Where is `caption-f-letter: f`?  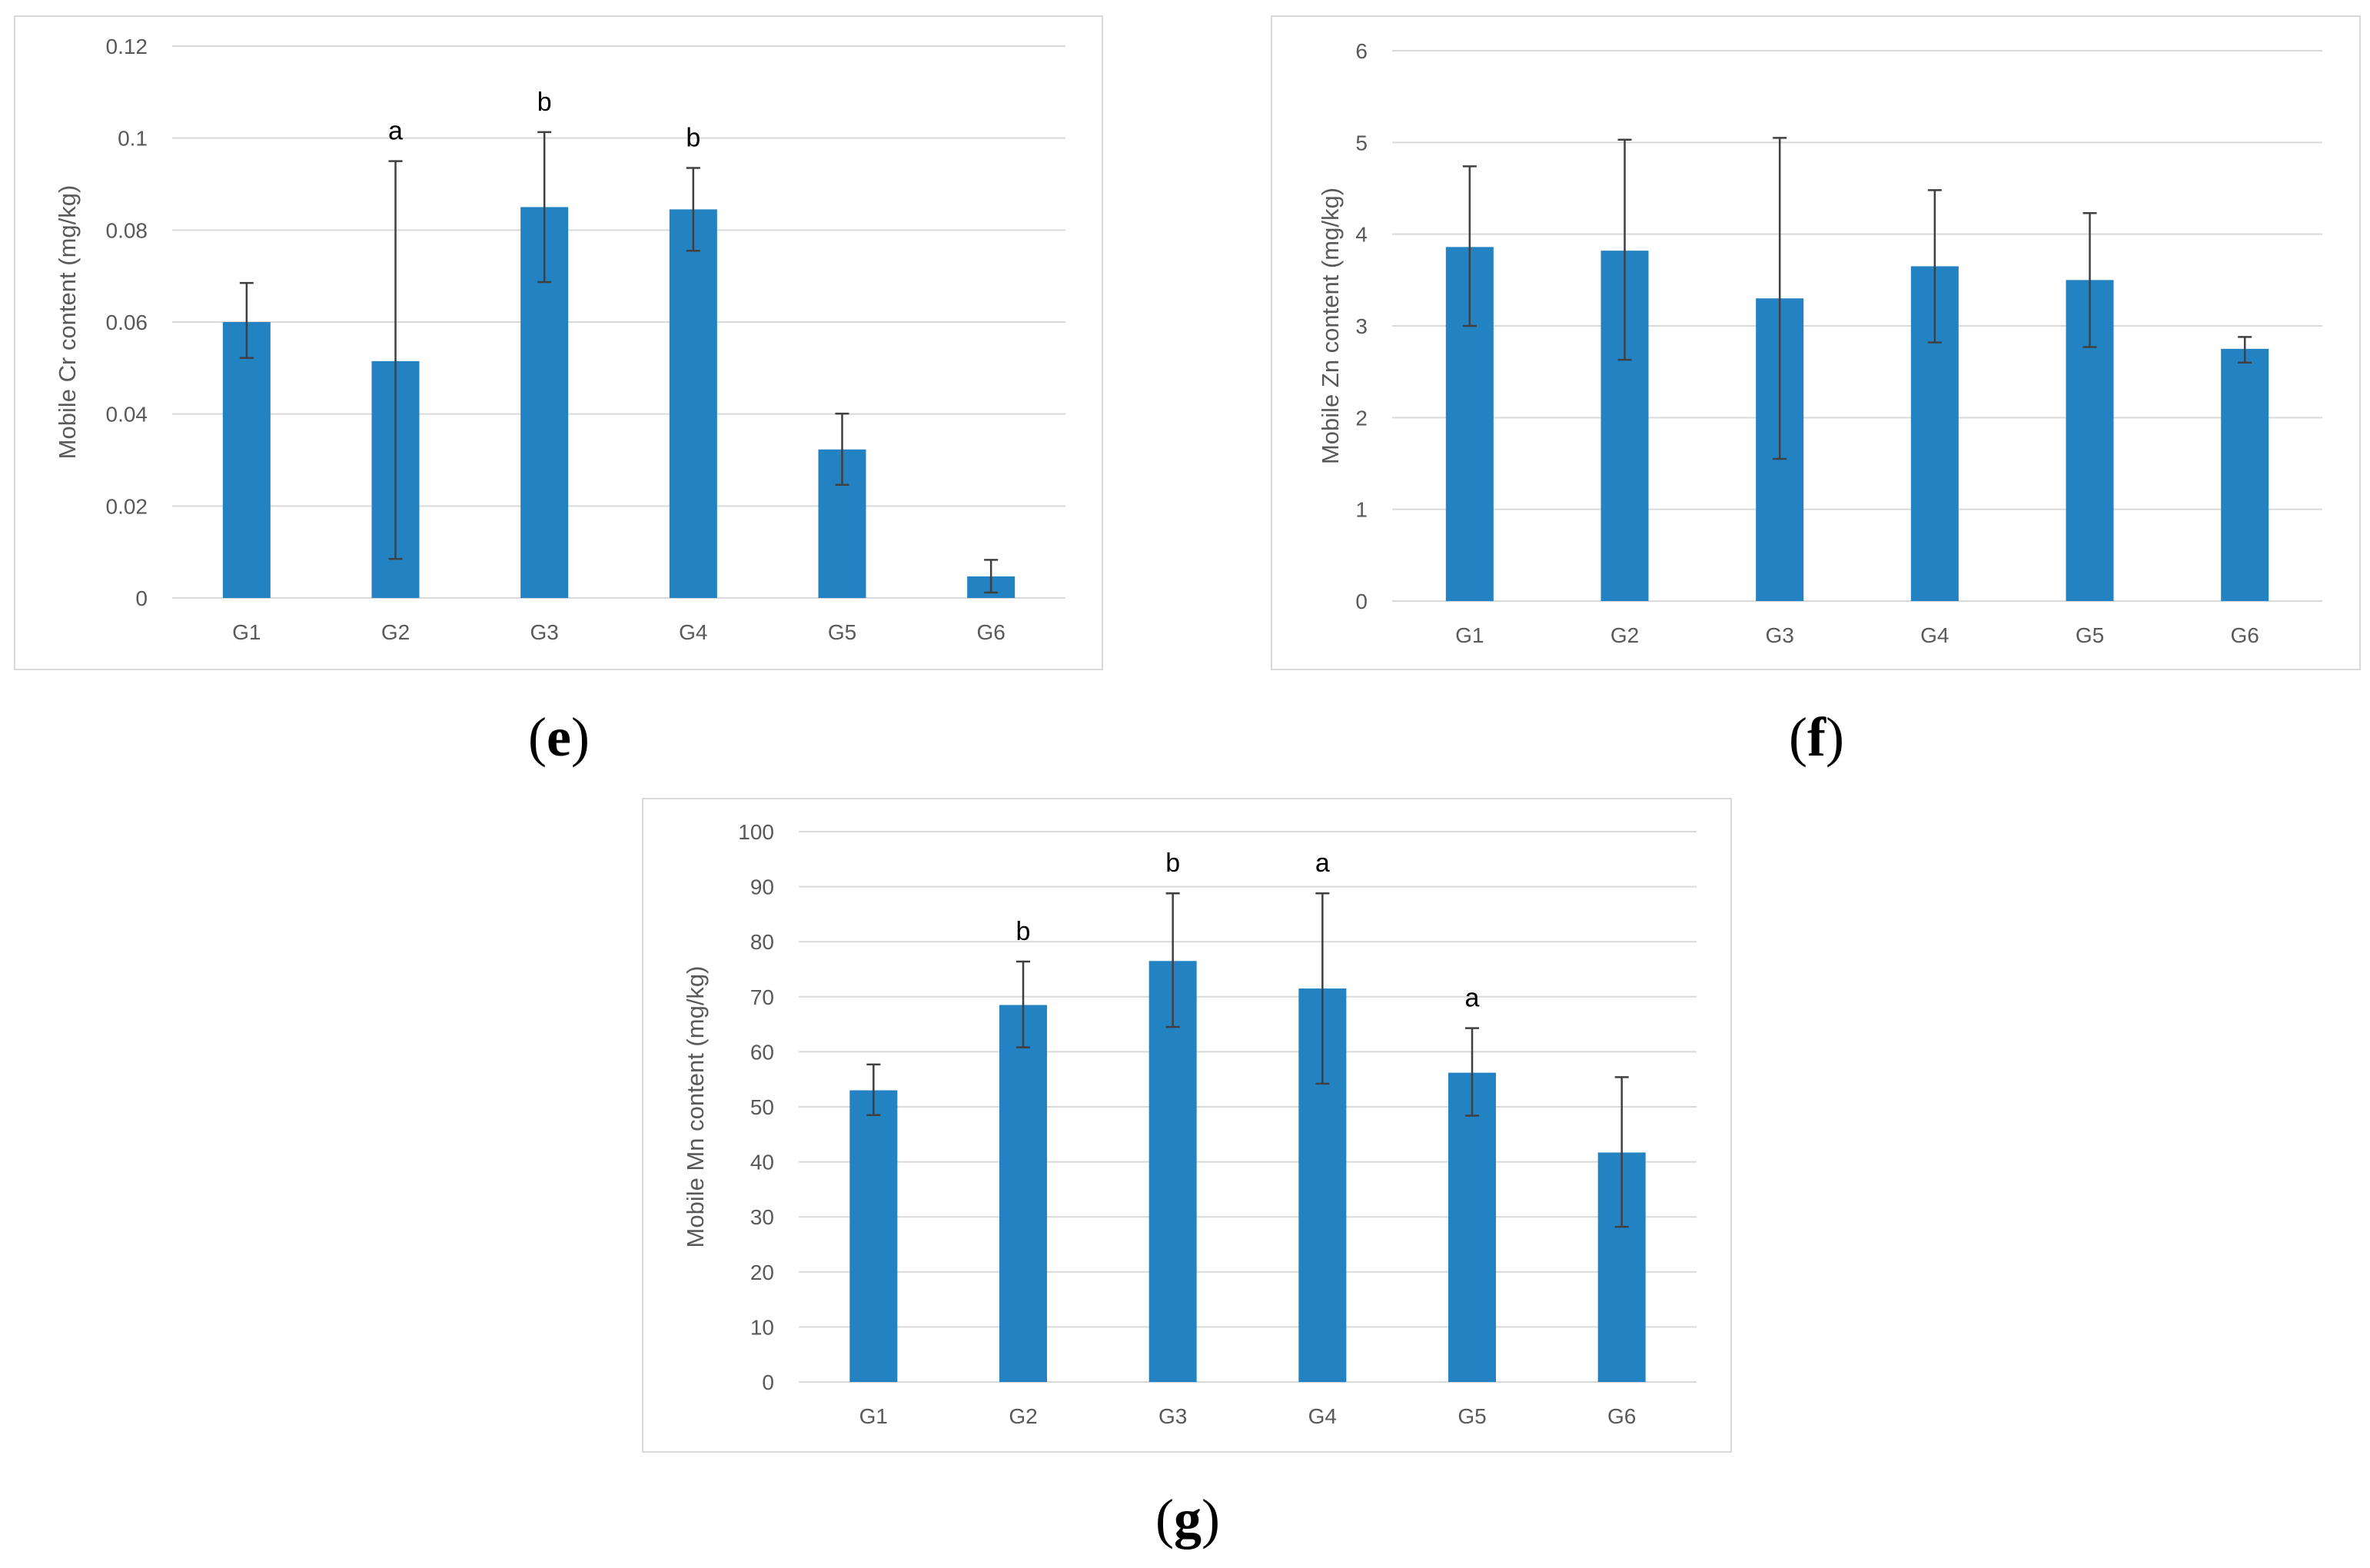
caption-f-letter: f is located at coordinates (1816, 737).